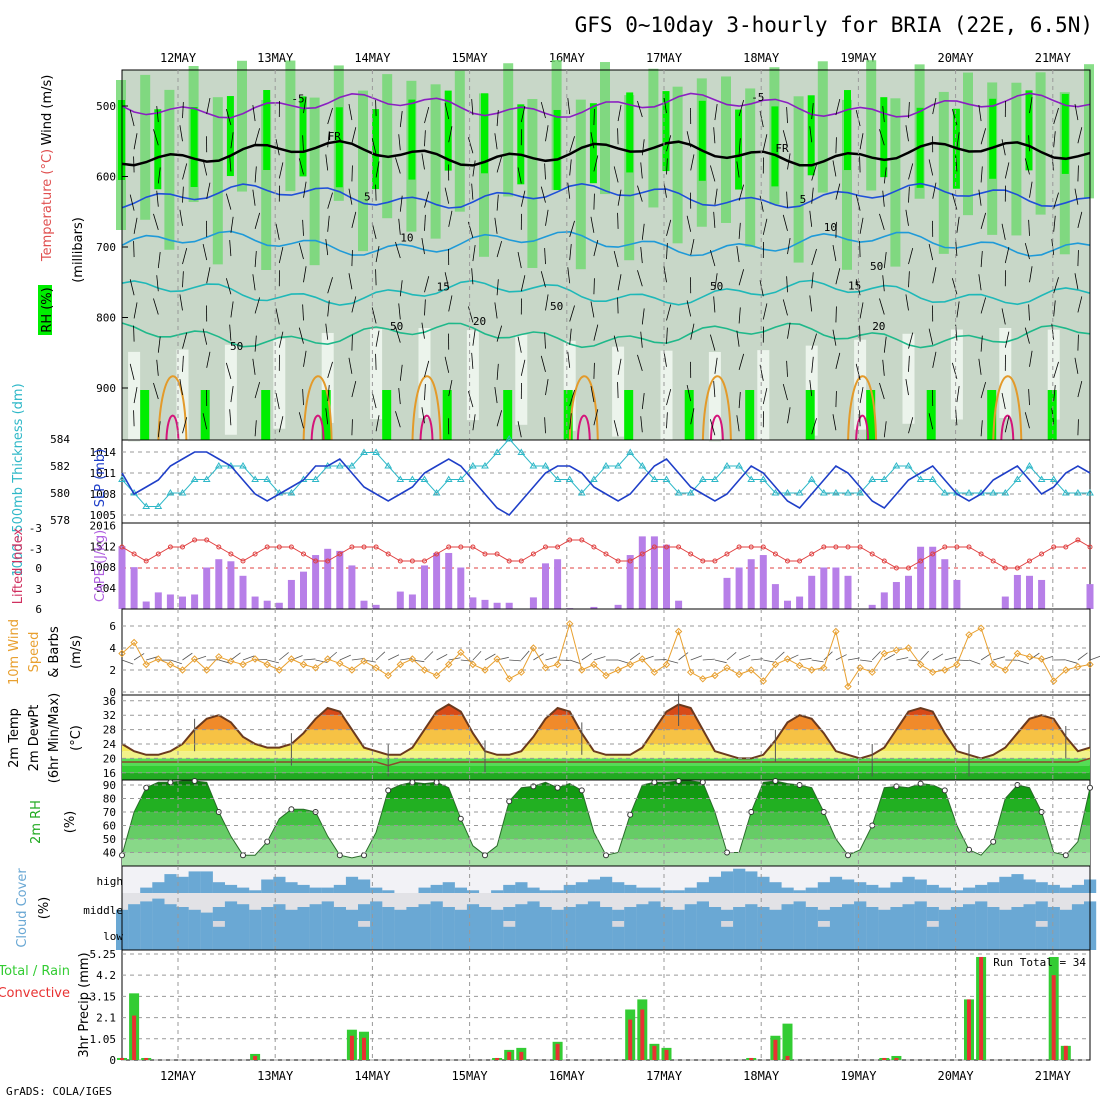 This screenshot has width=1100, height=1100. What do you see at coordinates (113, 936) in the screenshot?
I see `cloud-level-label: low` at bounding box center [113, 936].